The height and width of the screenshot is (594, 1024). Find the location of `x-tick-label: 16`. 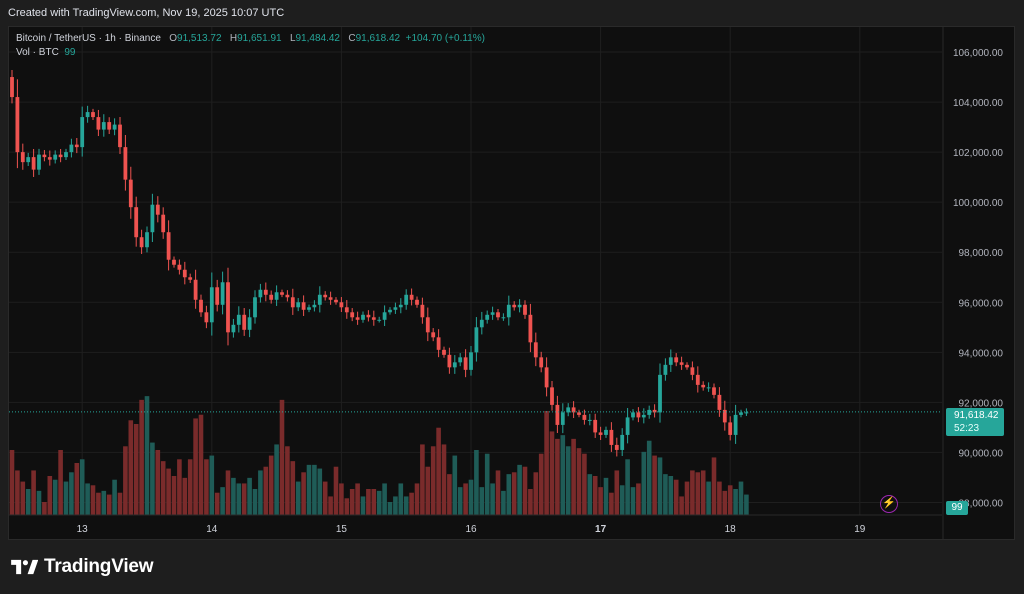

x-tick-label: 16 is located at coordinates (471, 529).